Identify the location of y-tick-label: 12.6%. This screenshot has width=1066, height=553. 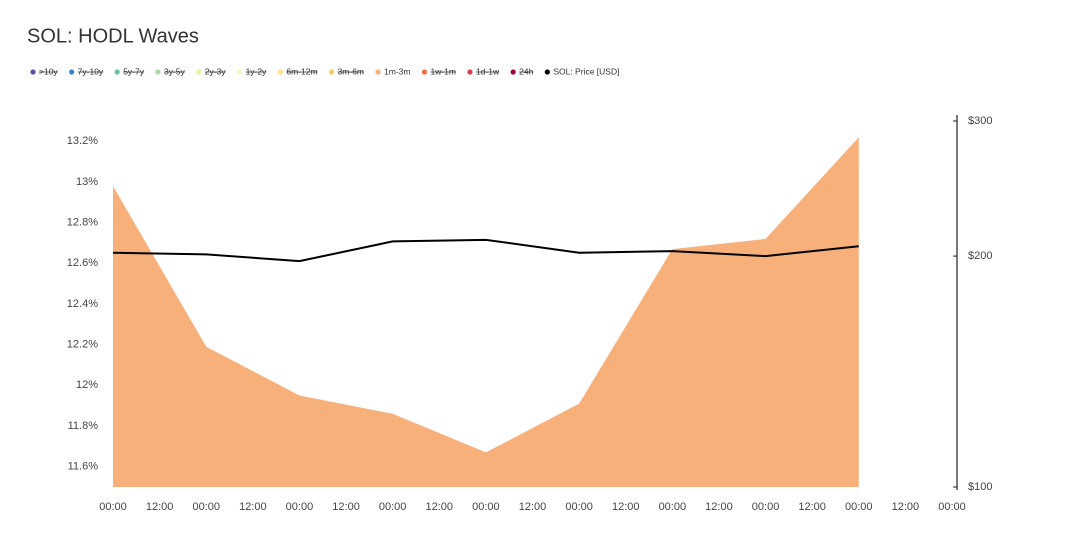
(82, 263).